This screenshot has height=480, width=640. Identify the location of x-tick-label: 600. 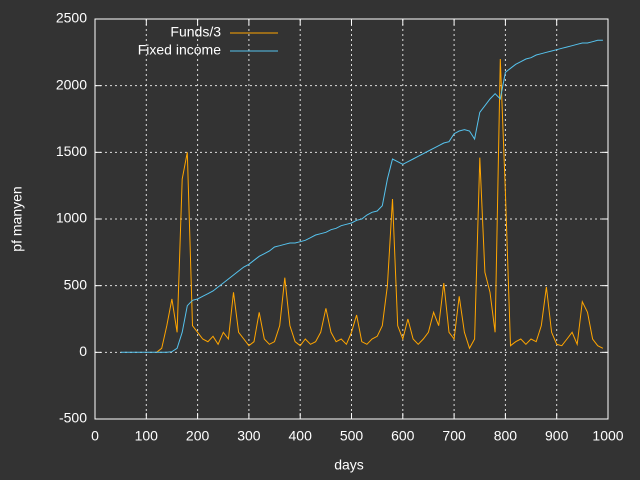
(403, 436).